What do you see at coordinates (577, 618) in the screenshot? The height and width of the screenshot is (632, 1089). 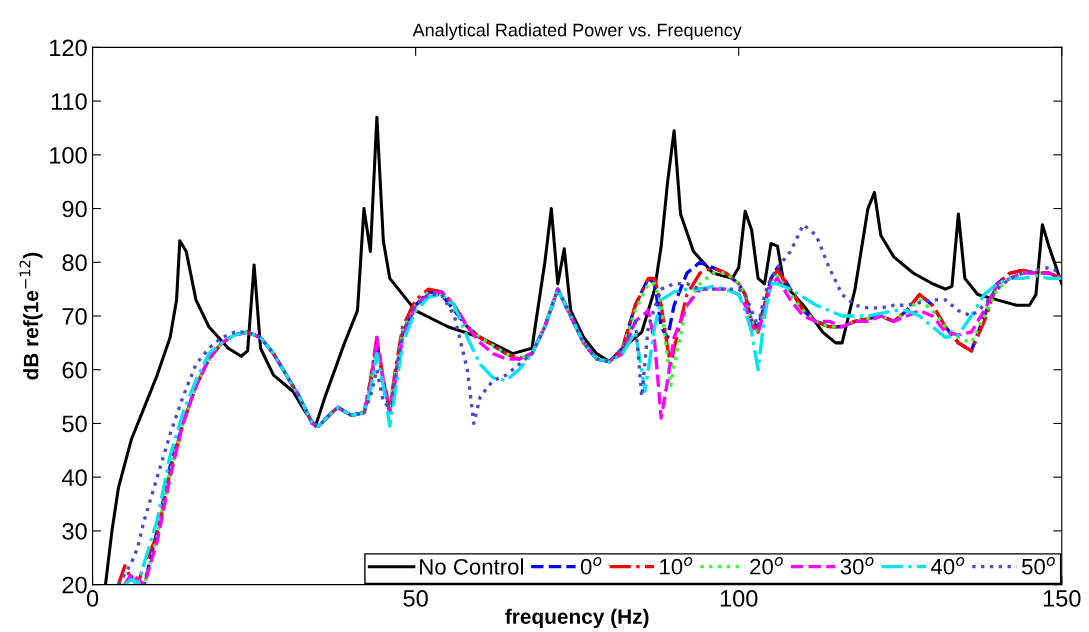 I see `x-axis-title: frequency (Hz)` at bounding box center [577, 618].